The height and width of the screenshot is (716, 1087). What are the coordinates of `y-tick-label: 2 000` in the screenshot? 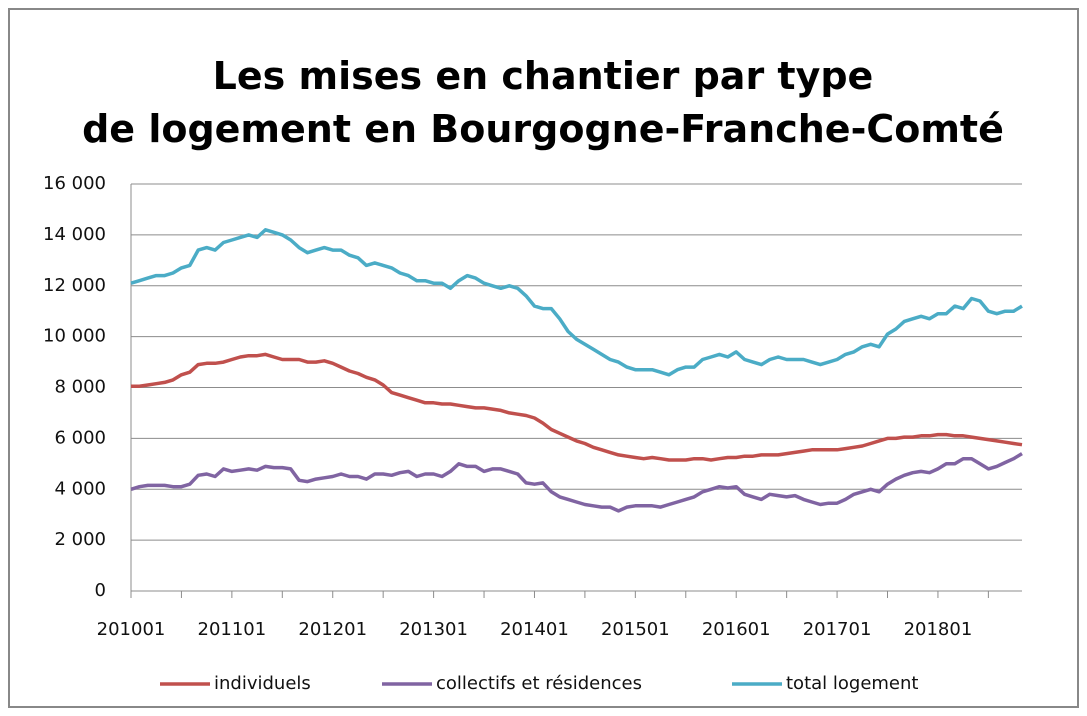 It's located at (80, 539).